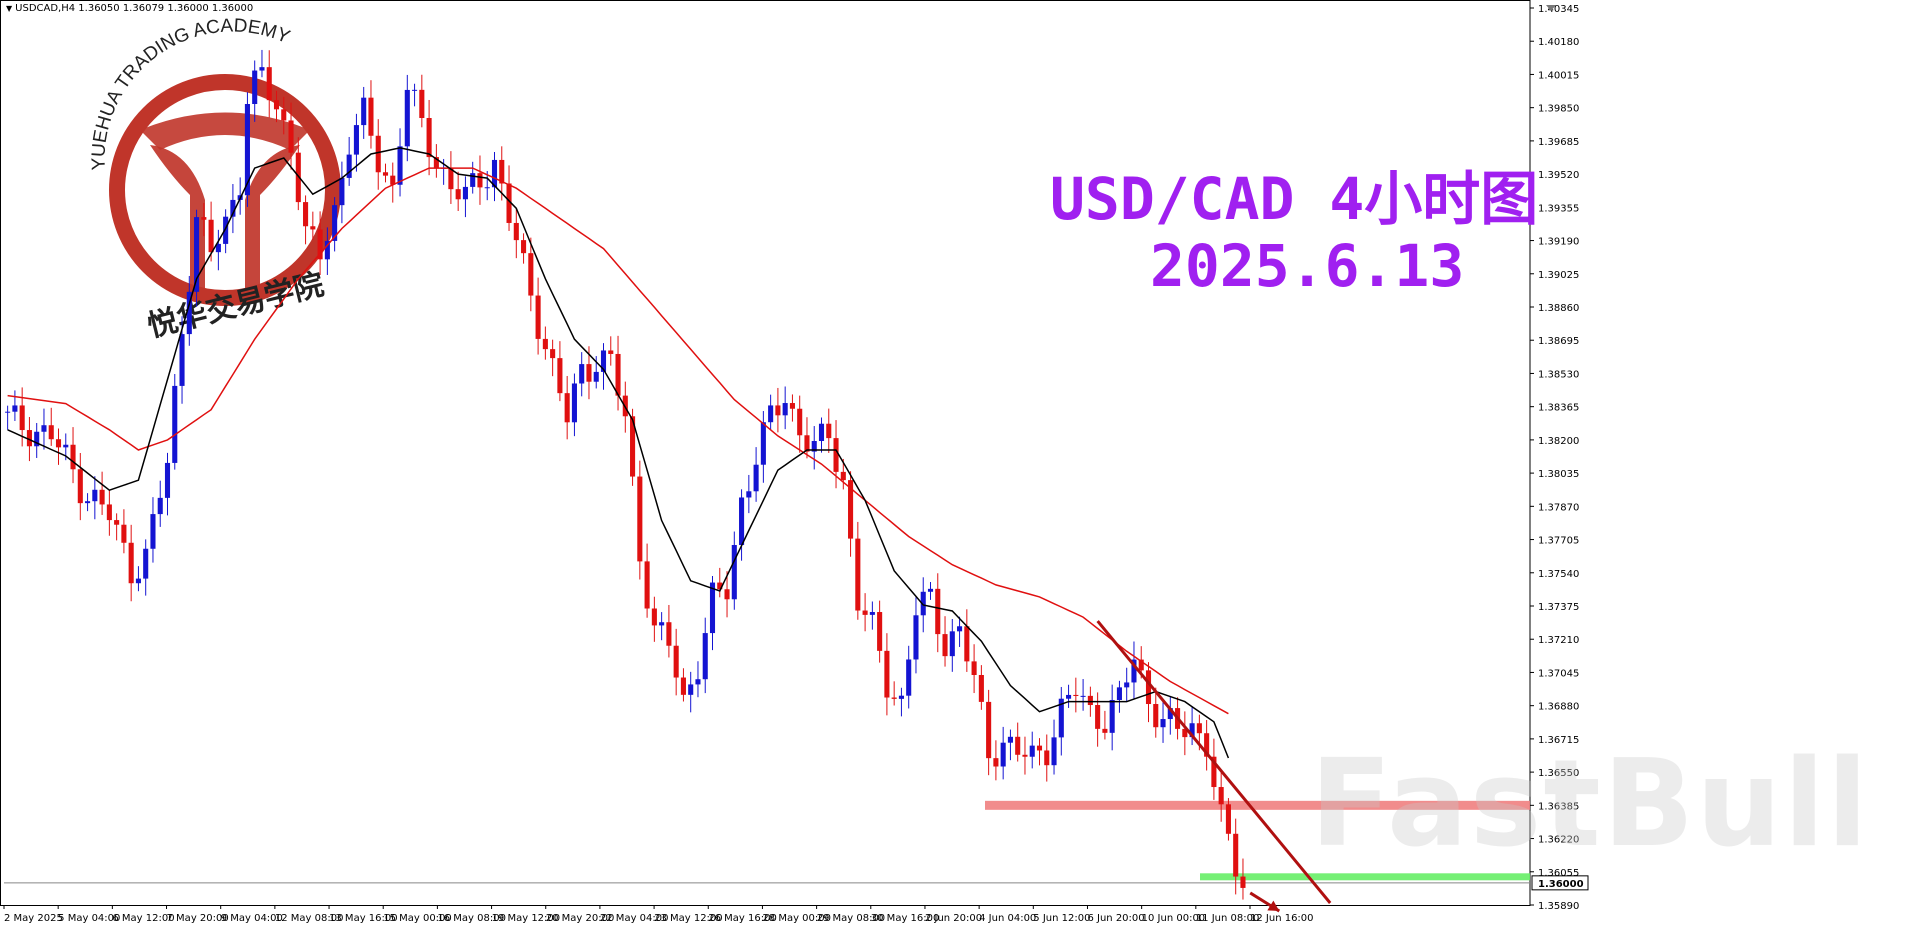 The height and width of the screenshot is (927, 1920). I want to click on y-tick-label: 1.35890, so click(1558, 906).